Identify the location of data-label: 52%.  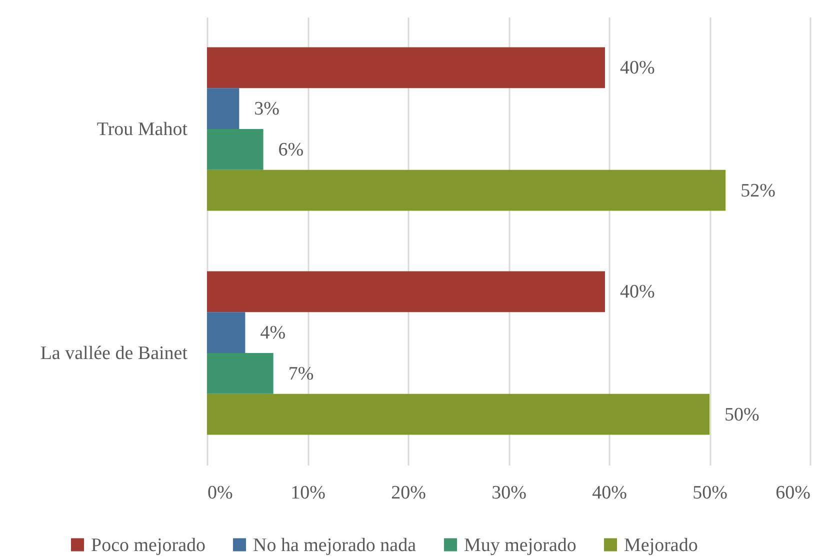
(758, 191).